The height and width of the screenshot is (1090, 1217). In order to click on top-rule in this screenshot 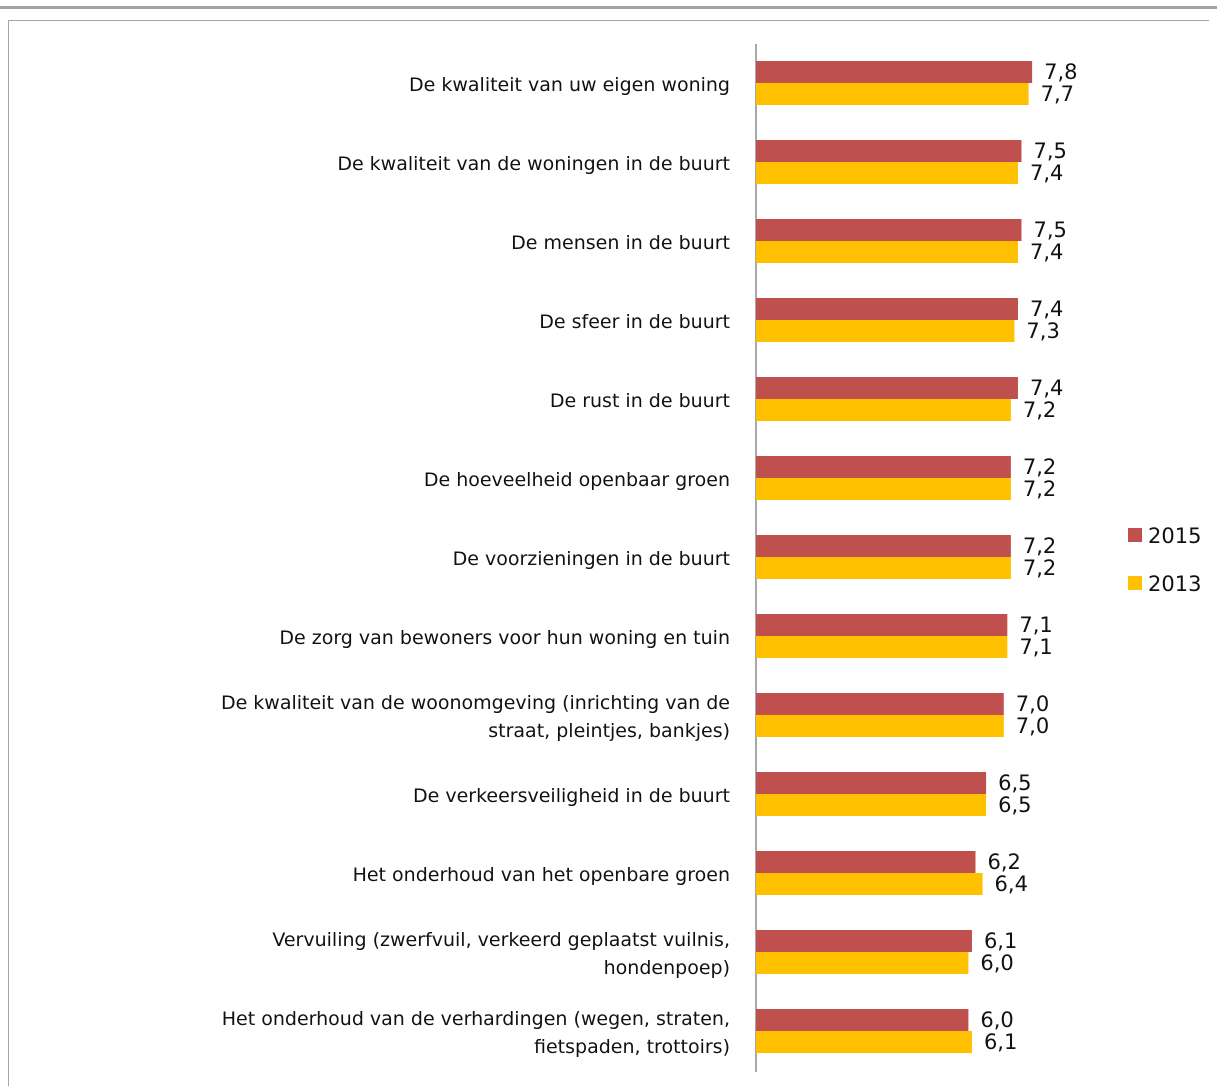, I will do `click(608, 7)`.